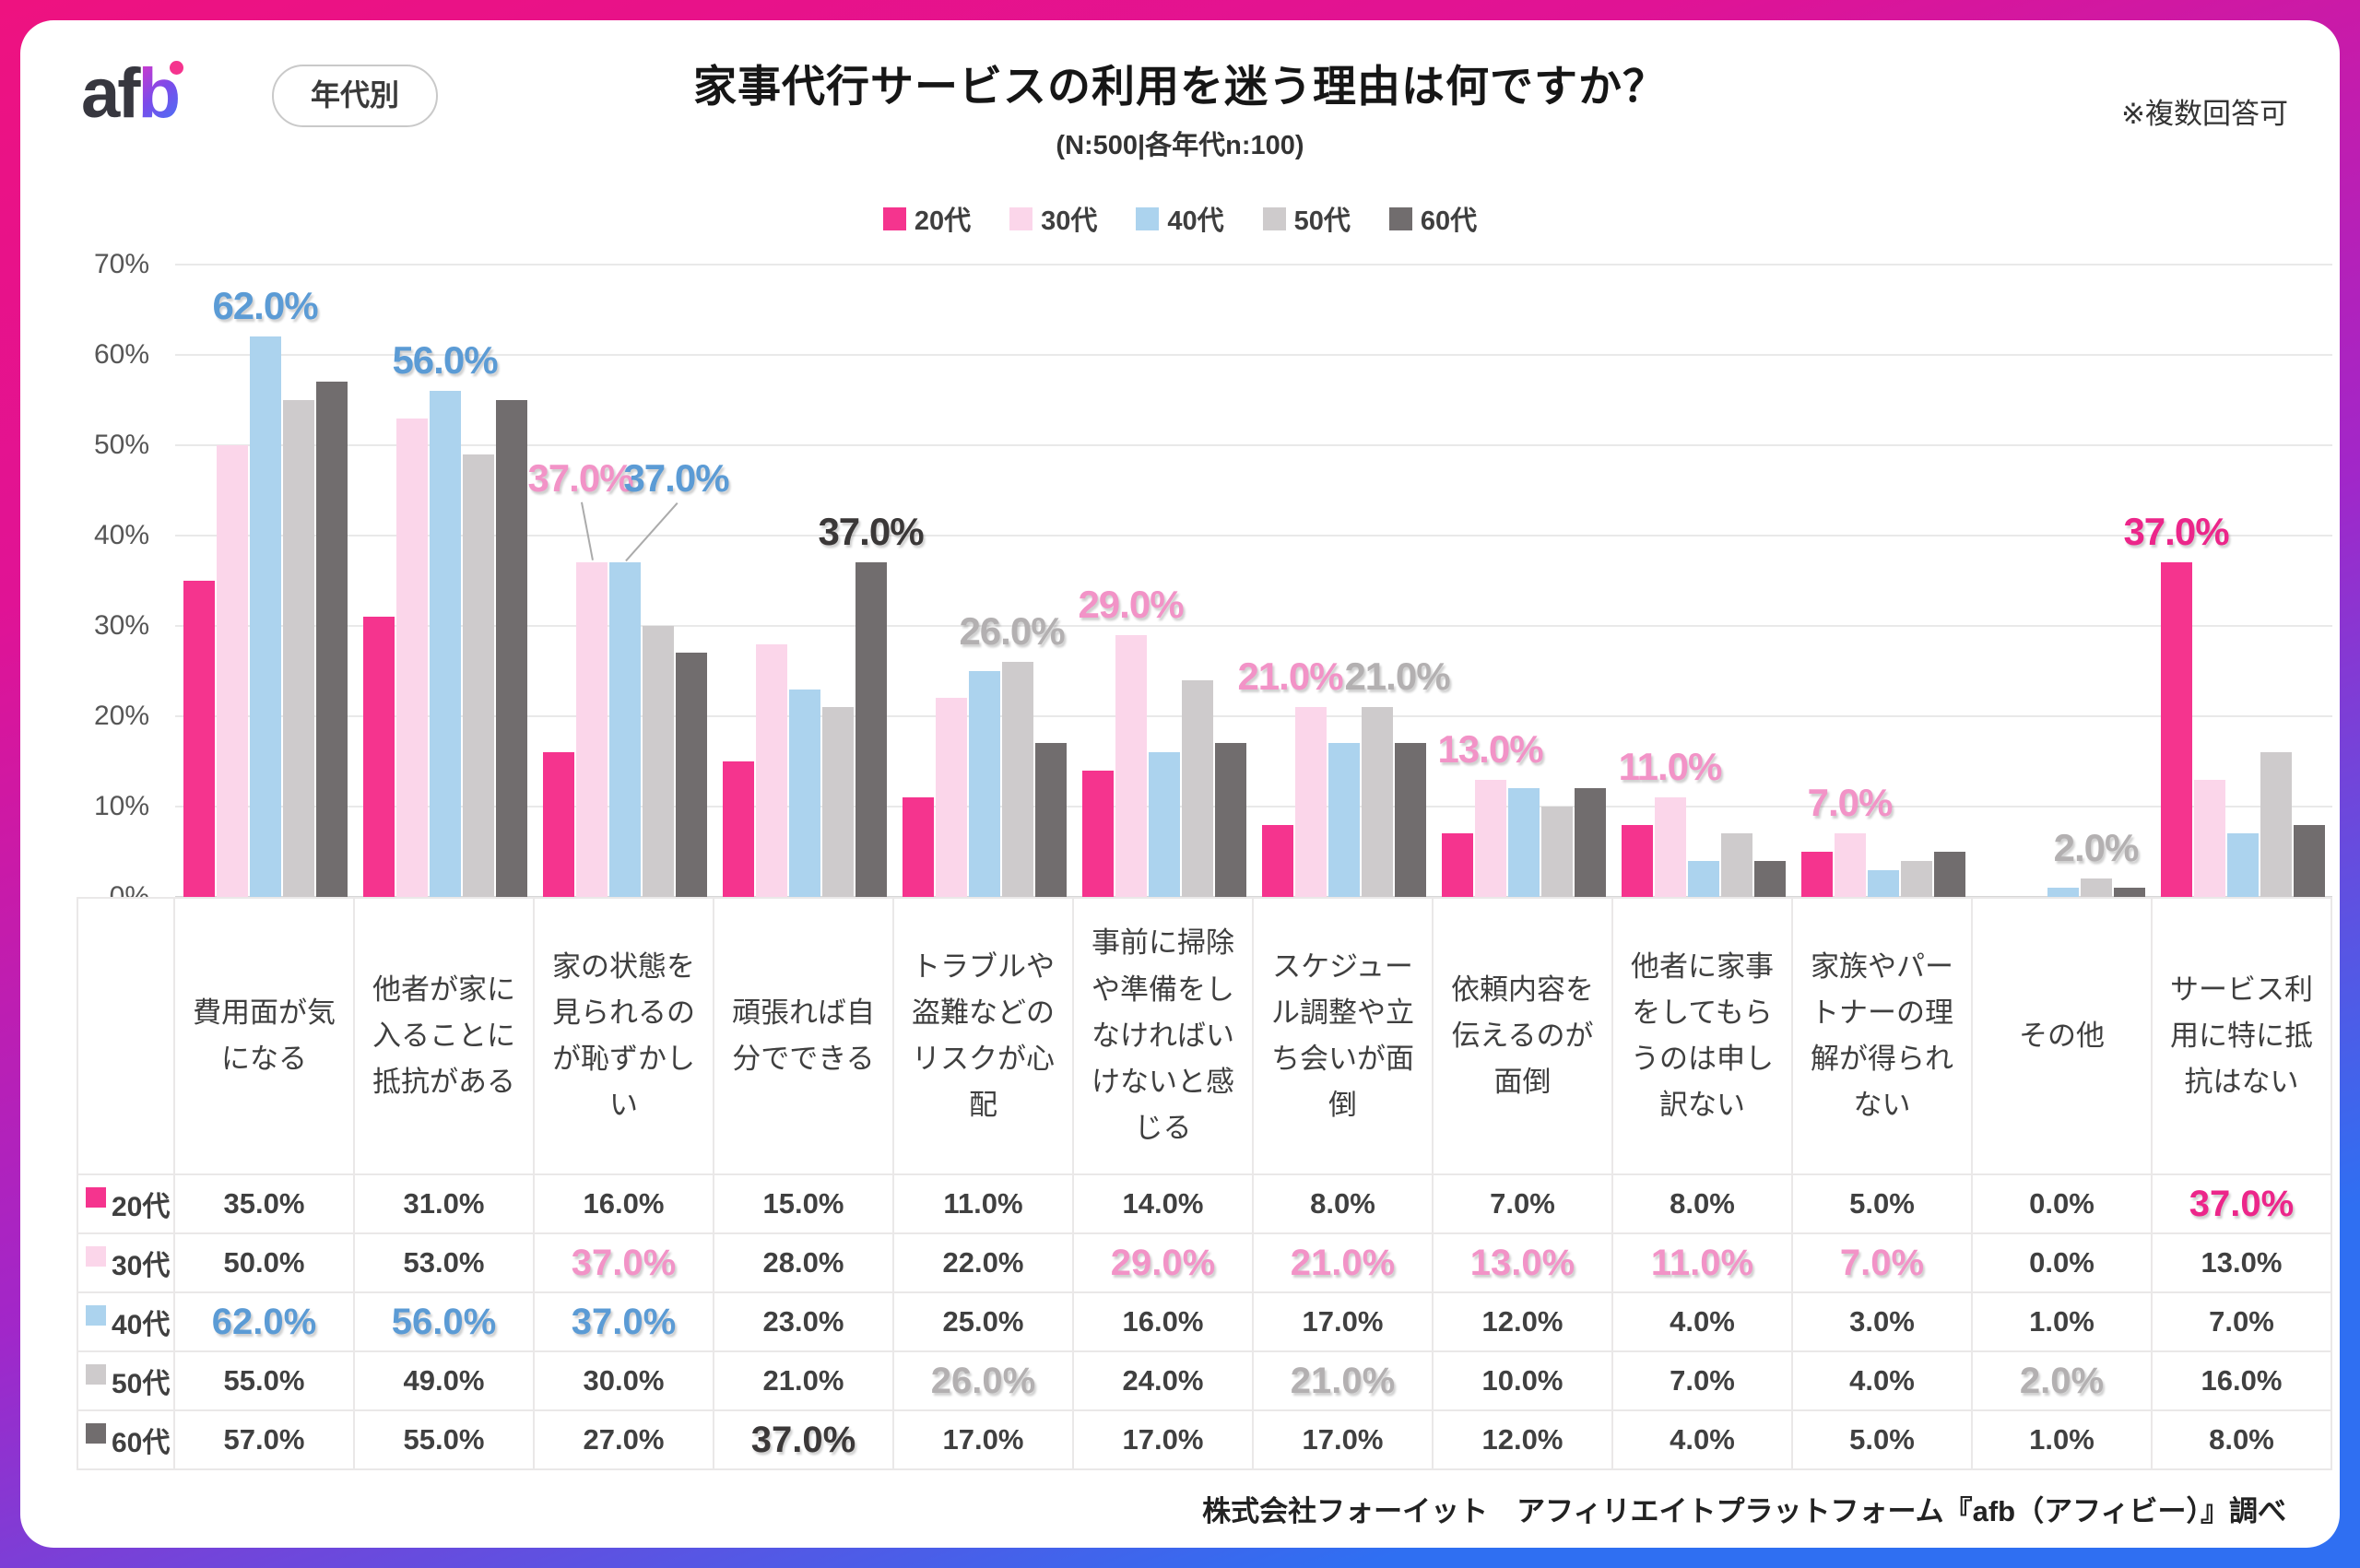  Describe the element at coordinates (1883, 1204) in the screenshot. I see `table-cell: 5.0%` at that location.